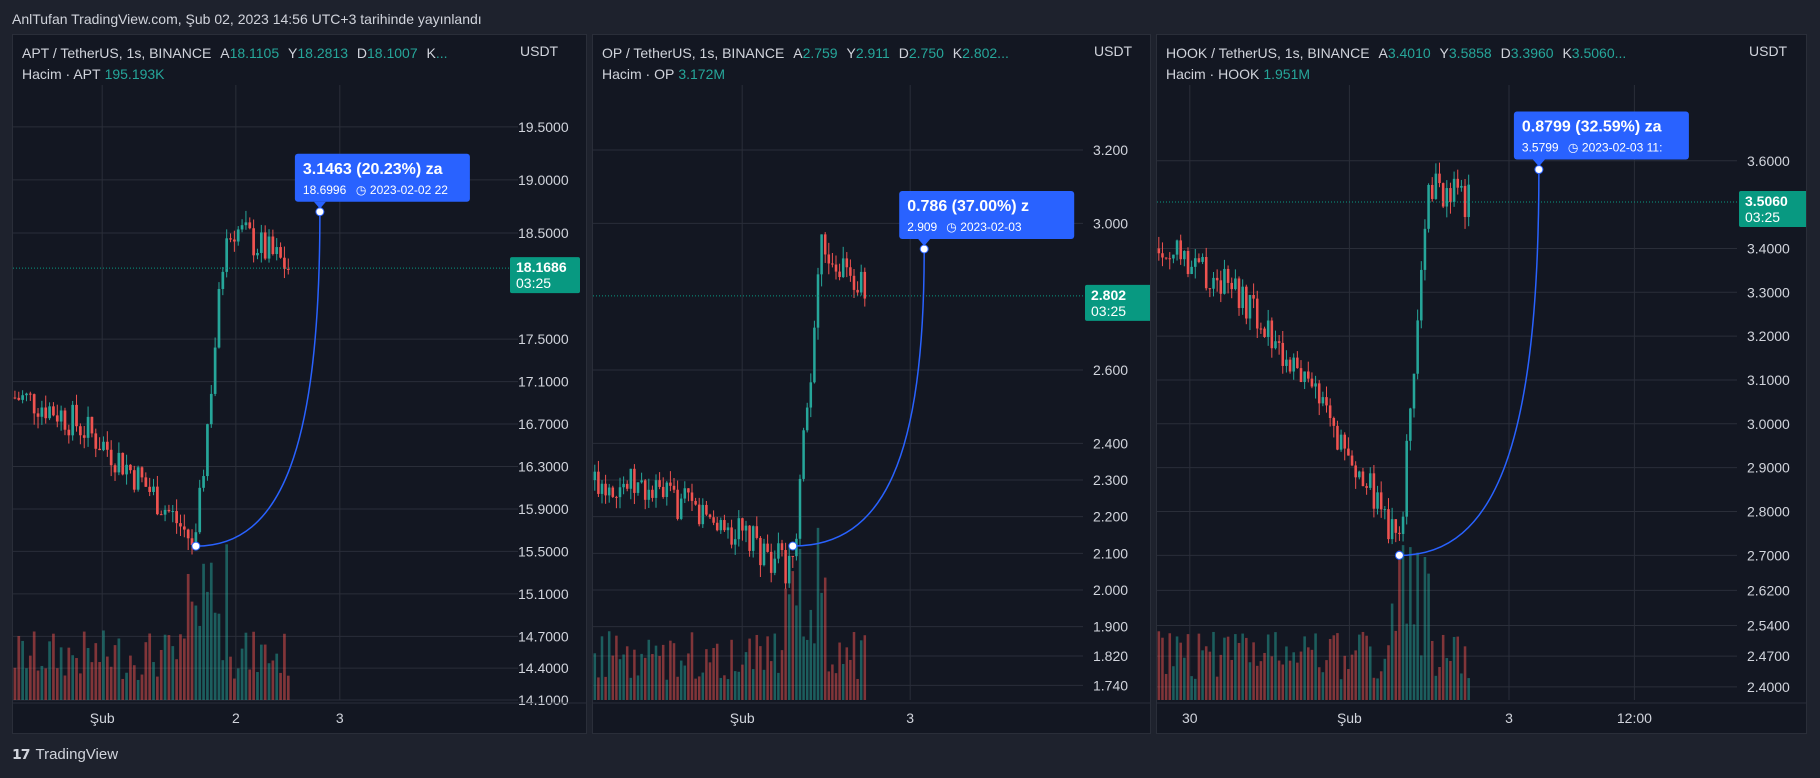 The image size is (1820, 778). I want to click on y-tick-label: 16.3000, so click(543, 466).